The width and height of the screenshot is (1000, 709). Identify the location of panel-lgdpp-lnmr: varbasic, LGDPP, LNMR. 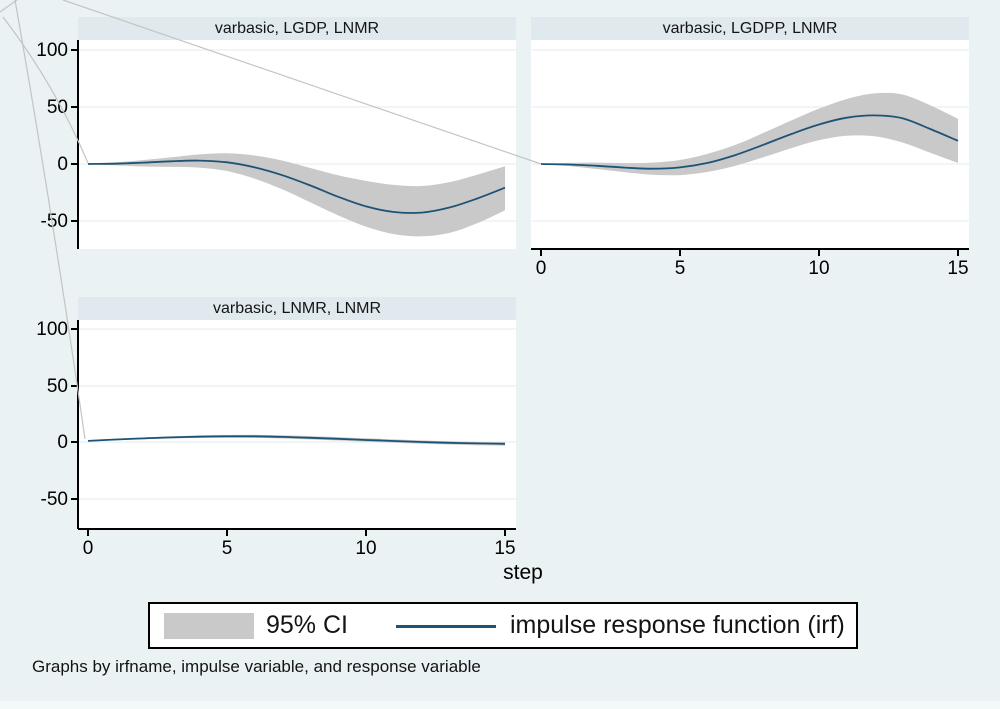
(750, 133).